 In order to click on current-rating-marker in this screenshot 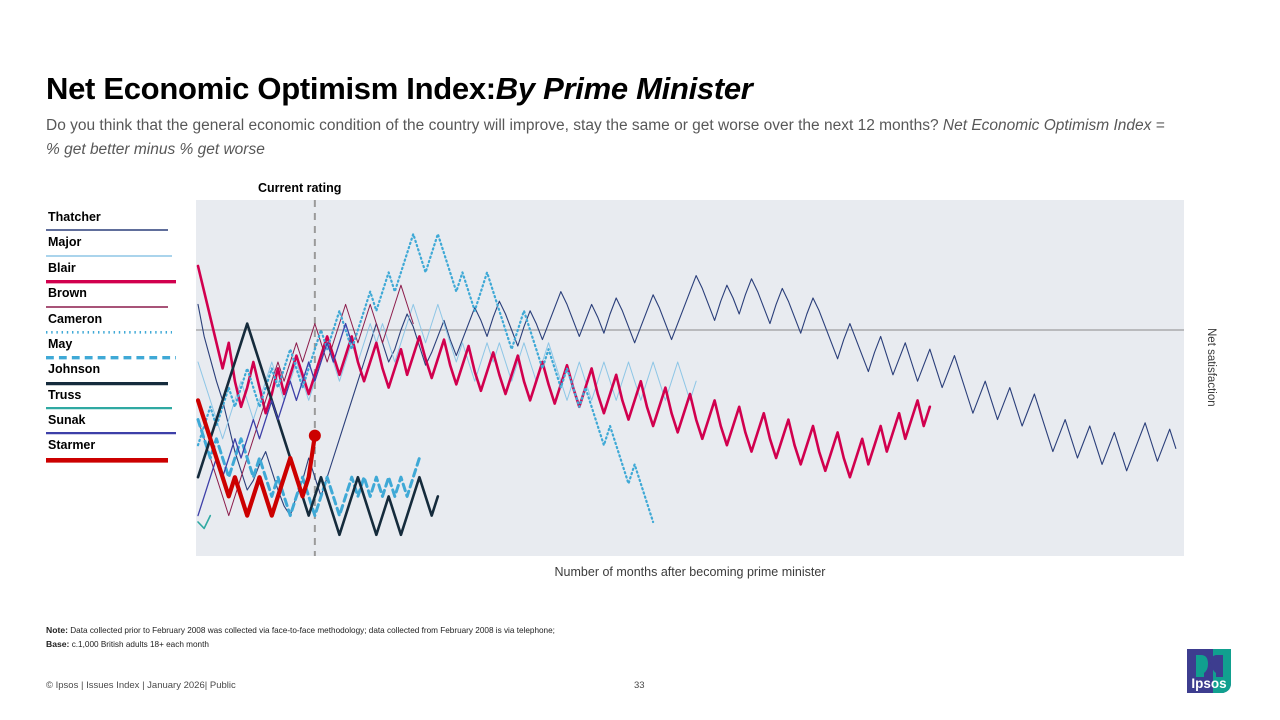, I will do `click(314, 435)`.